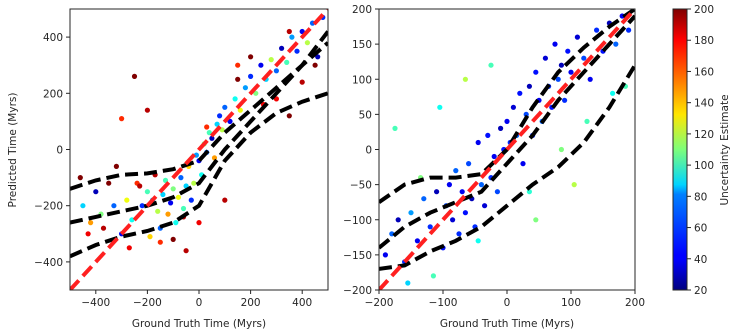 The image size is (732, 333). Describe the element at coordinates (361, 186) in the screenshot. I see `right-y-tick-label: −50` at that location.